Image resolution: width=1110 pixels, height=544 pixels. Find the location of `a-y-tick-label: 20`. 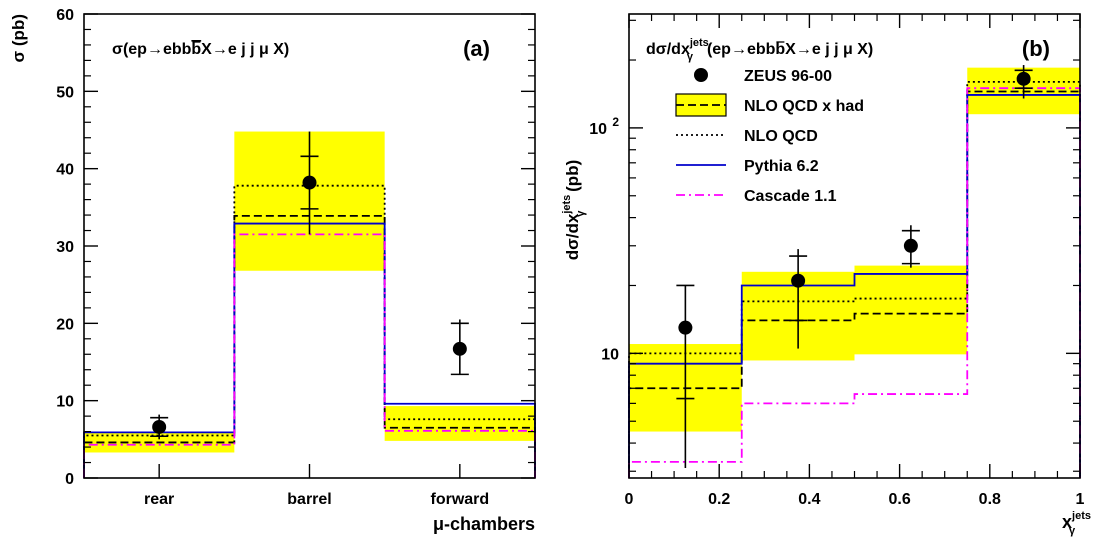

a-y-tick-label: 20 is located at coordinates (65, 324).